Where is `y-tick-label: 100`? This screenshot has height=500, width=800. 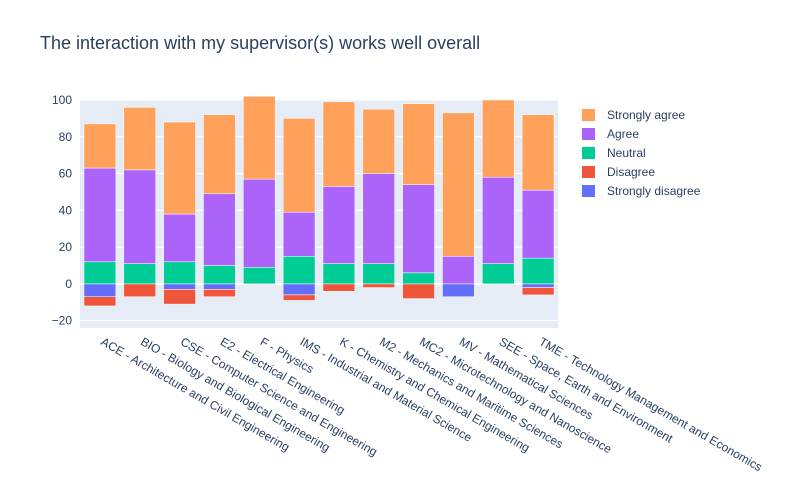 y-tick-label: 100 is located at coordinates (62, 100).